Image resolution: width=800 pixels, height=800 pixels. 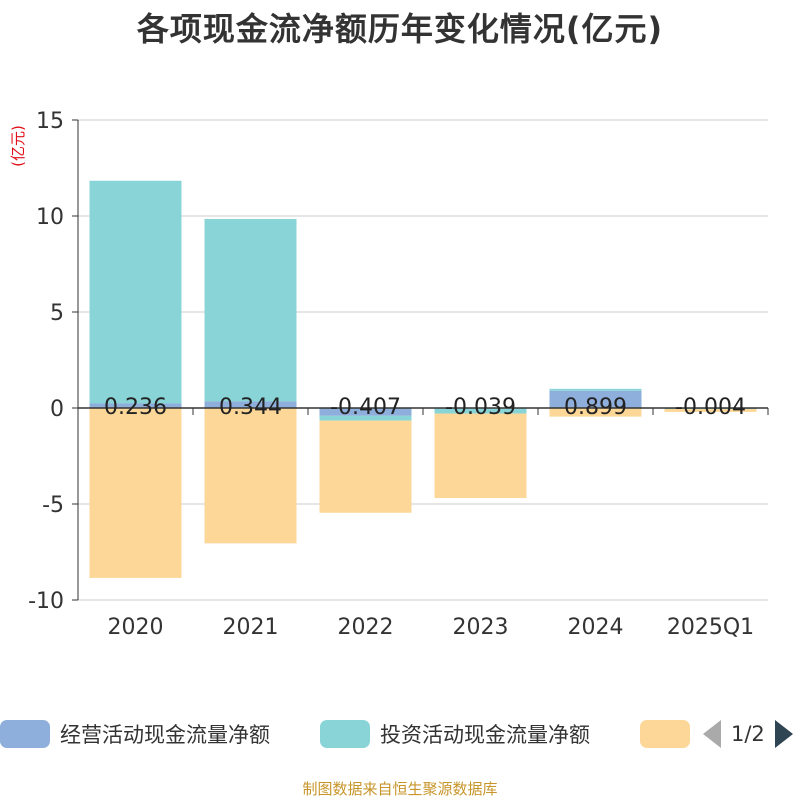 What do you see at coordinates (712, 734) in the screenshot?
I see `legend-prev-icon` at bounding box center [712, 734].